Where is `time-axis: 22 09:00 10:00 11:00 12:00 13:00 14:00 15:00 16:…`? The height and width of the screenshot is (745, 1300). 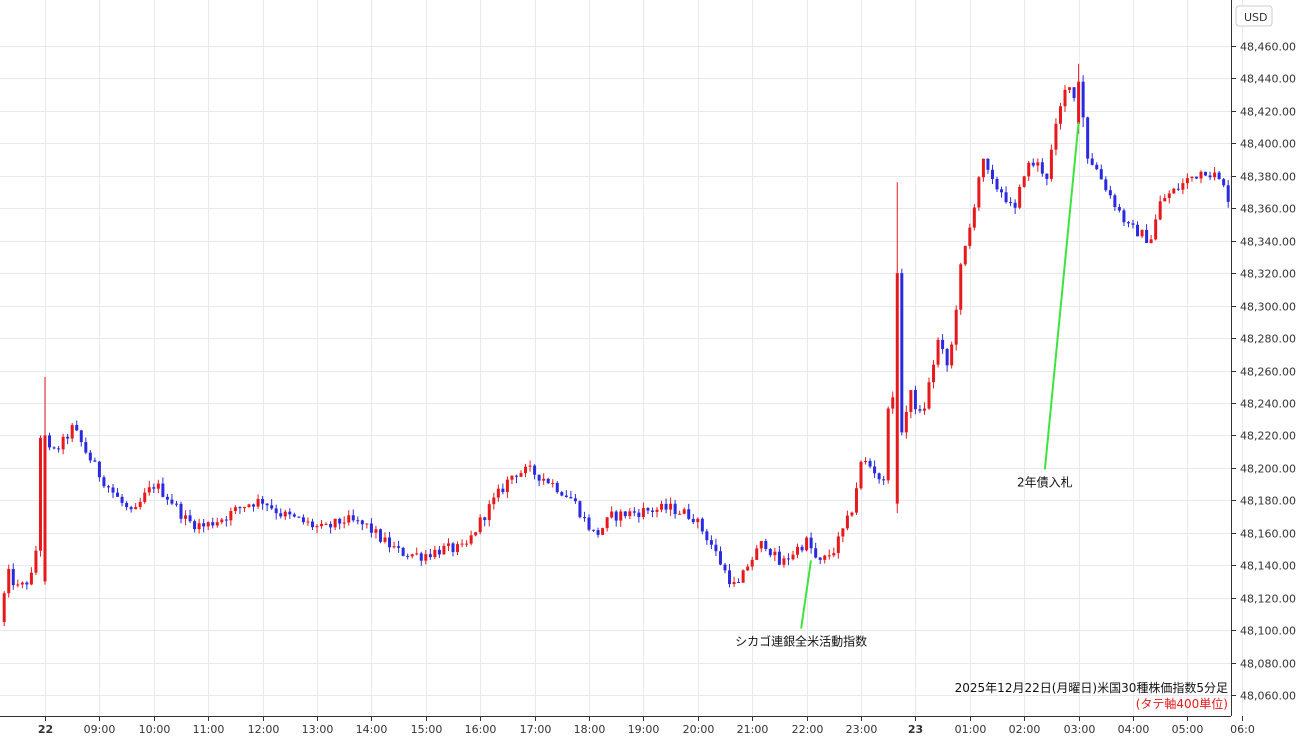 time-axis: 22 09:00 10:00 11:00 12:00 13:00 14:00 15:00 16:… is located at coordinates (646, 726).